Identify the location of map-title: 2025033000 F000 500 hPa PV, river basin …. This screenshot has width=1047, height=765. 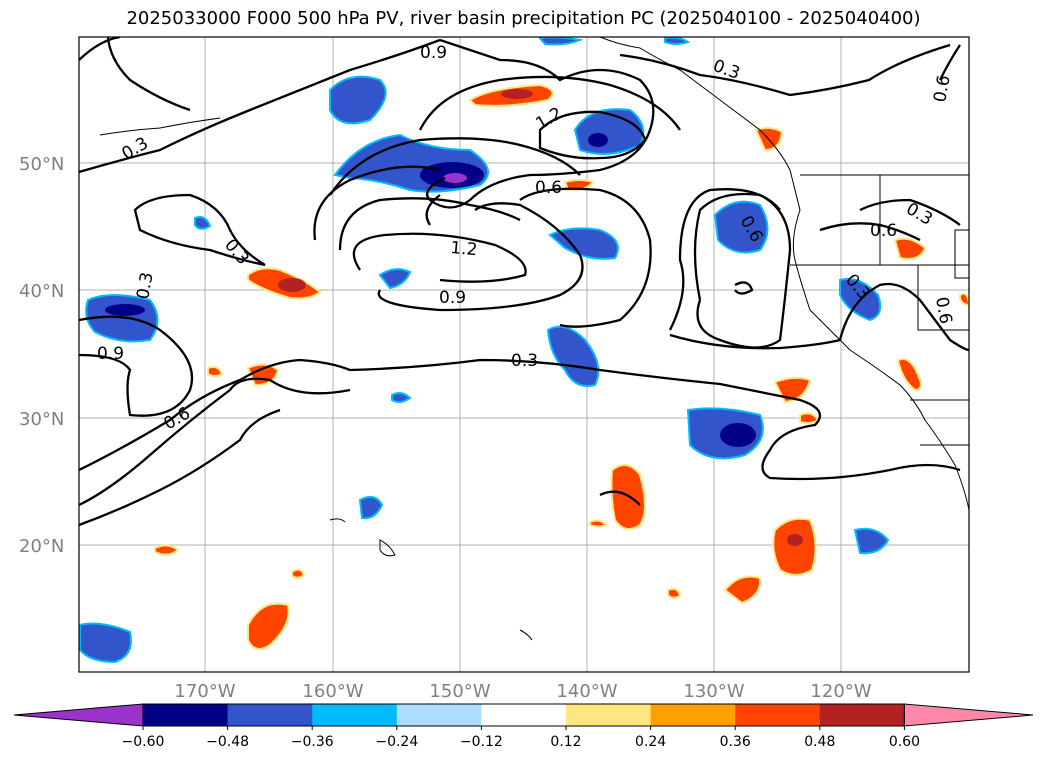
(523, 18).